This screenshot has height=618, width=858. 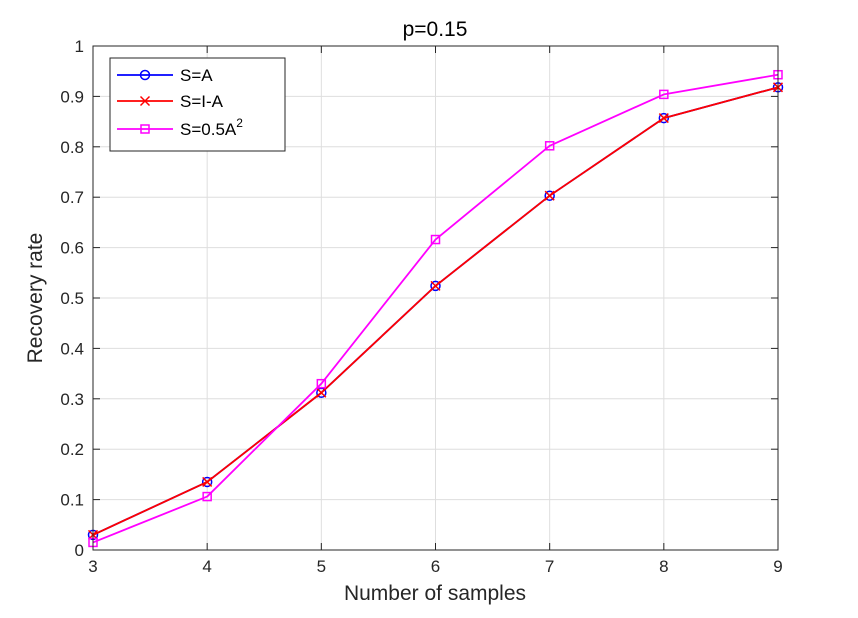 What do you see at coordinates (435, 29) in the screenshot?
I see `chart-title: p=0.15` at bounding box center [435, 29].